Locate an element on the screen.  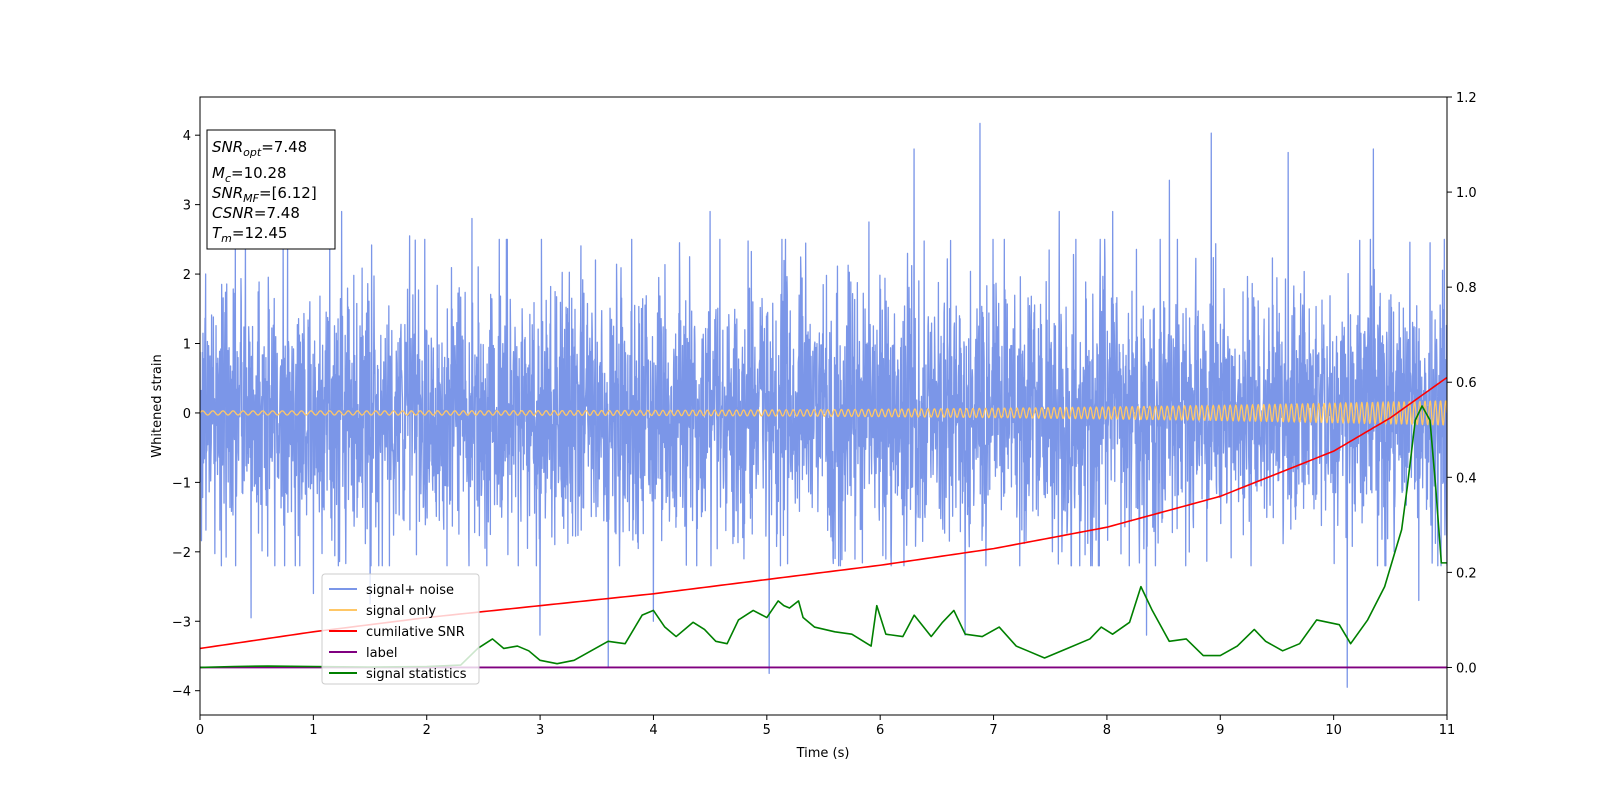
legend-label: signal only is located at coordinates (401, 611).